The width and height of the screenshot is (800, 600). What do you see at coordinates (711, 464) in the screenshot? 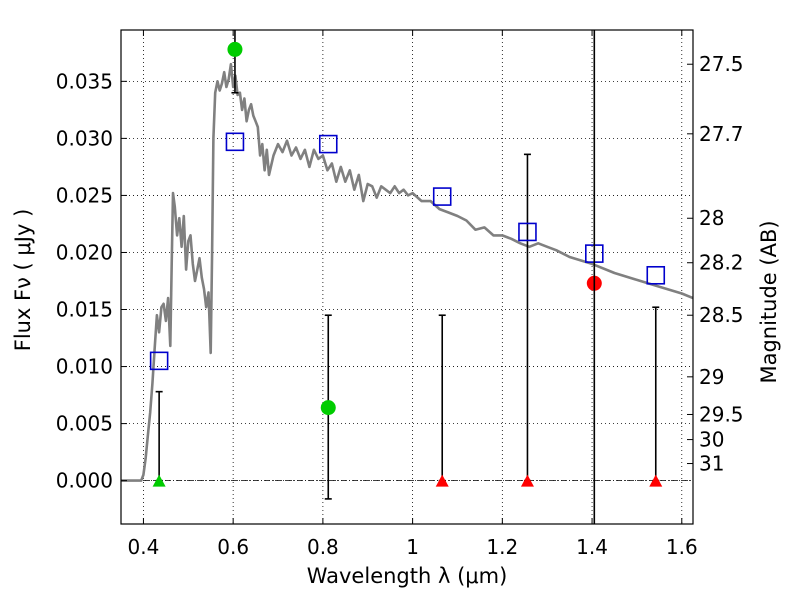
I see `magnitude-tick-label: 31` at bounding box center [711, 464].